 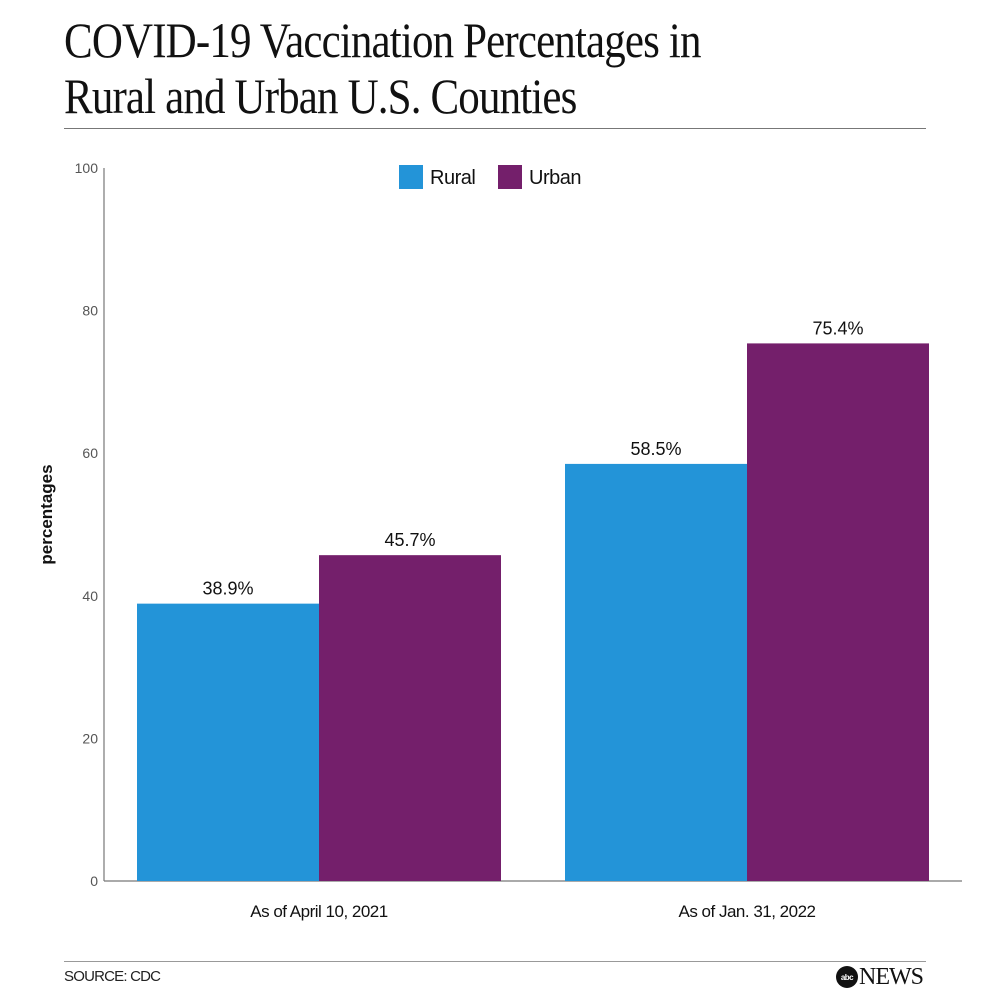 I want to click on y-tick-label: 40, so click(x=90, y=596).